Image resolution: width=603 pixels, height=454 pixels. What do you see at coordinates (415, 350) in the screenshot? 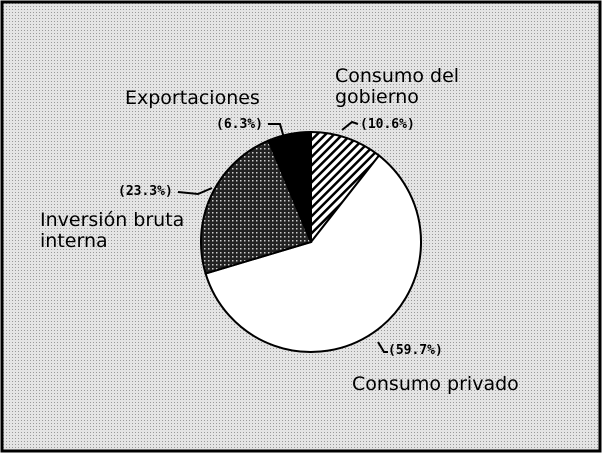
I see `value-label: (59.7%)` at bounding box center [415, 350].